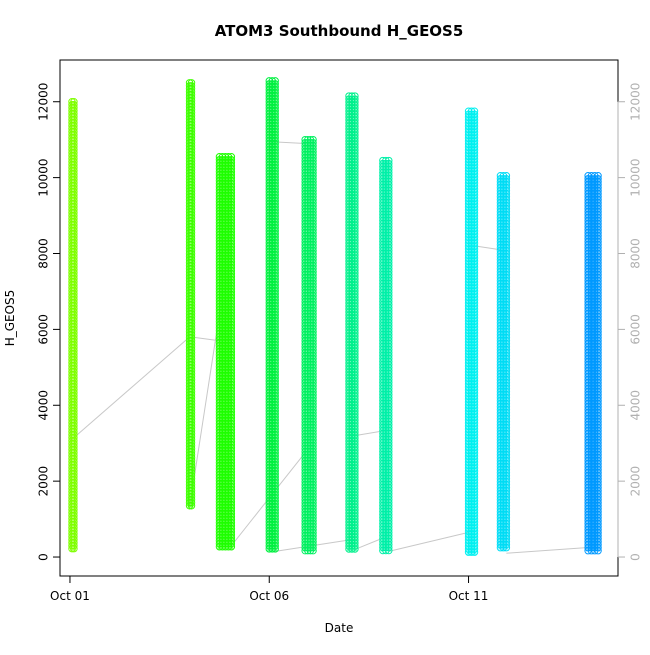 Image resolution: width=650 pixels, height=655 pixels. I want to click on y-right-tick-label: 6000, so click(636, 329).